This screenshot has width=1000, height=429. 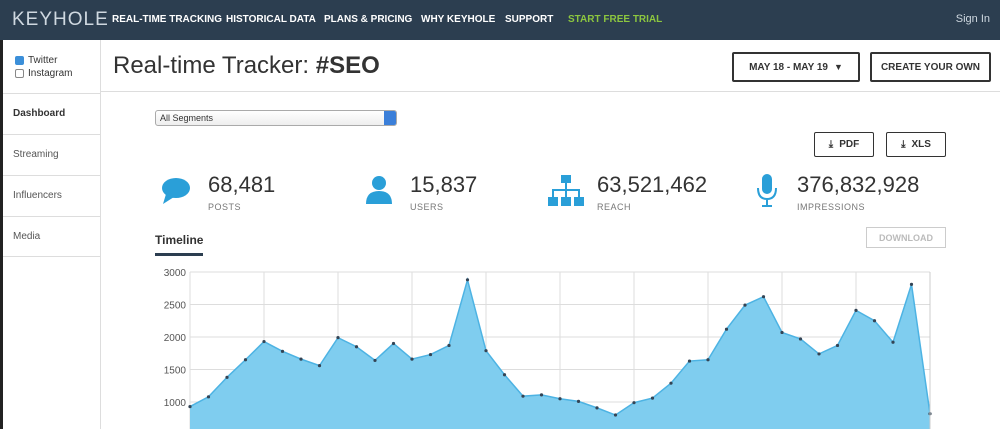 I want to click on checkbox: Twitter, so click(x=36, y=60).